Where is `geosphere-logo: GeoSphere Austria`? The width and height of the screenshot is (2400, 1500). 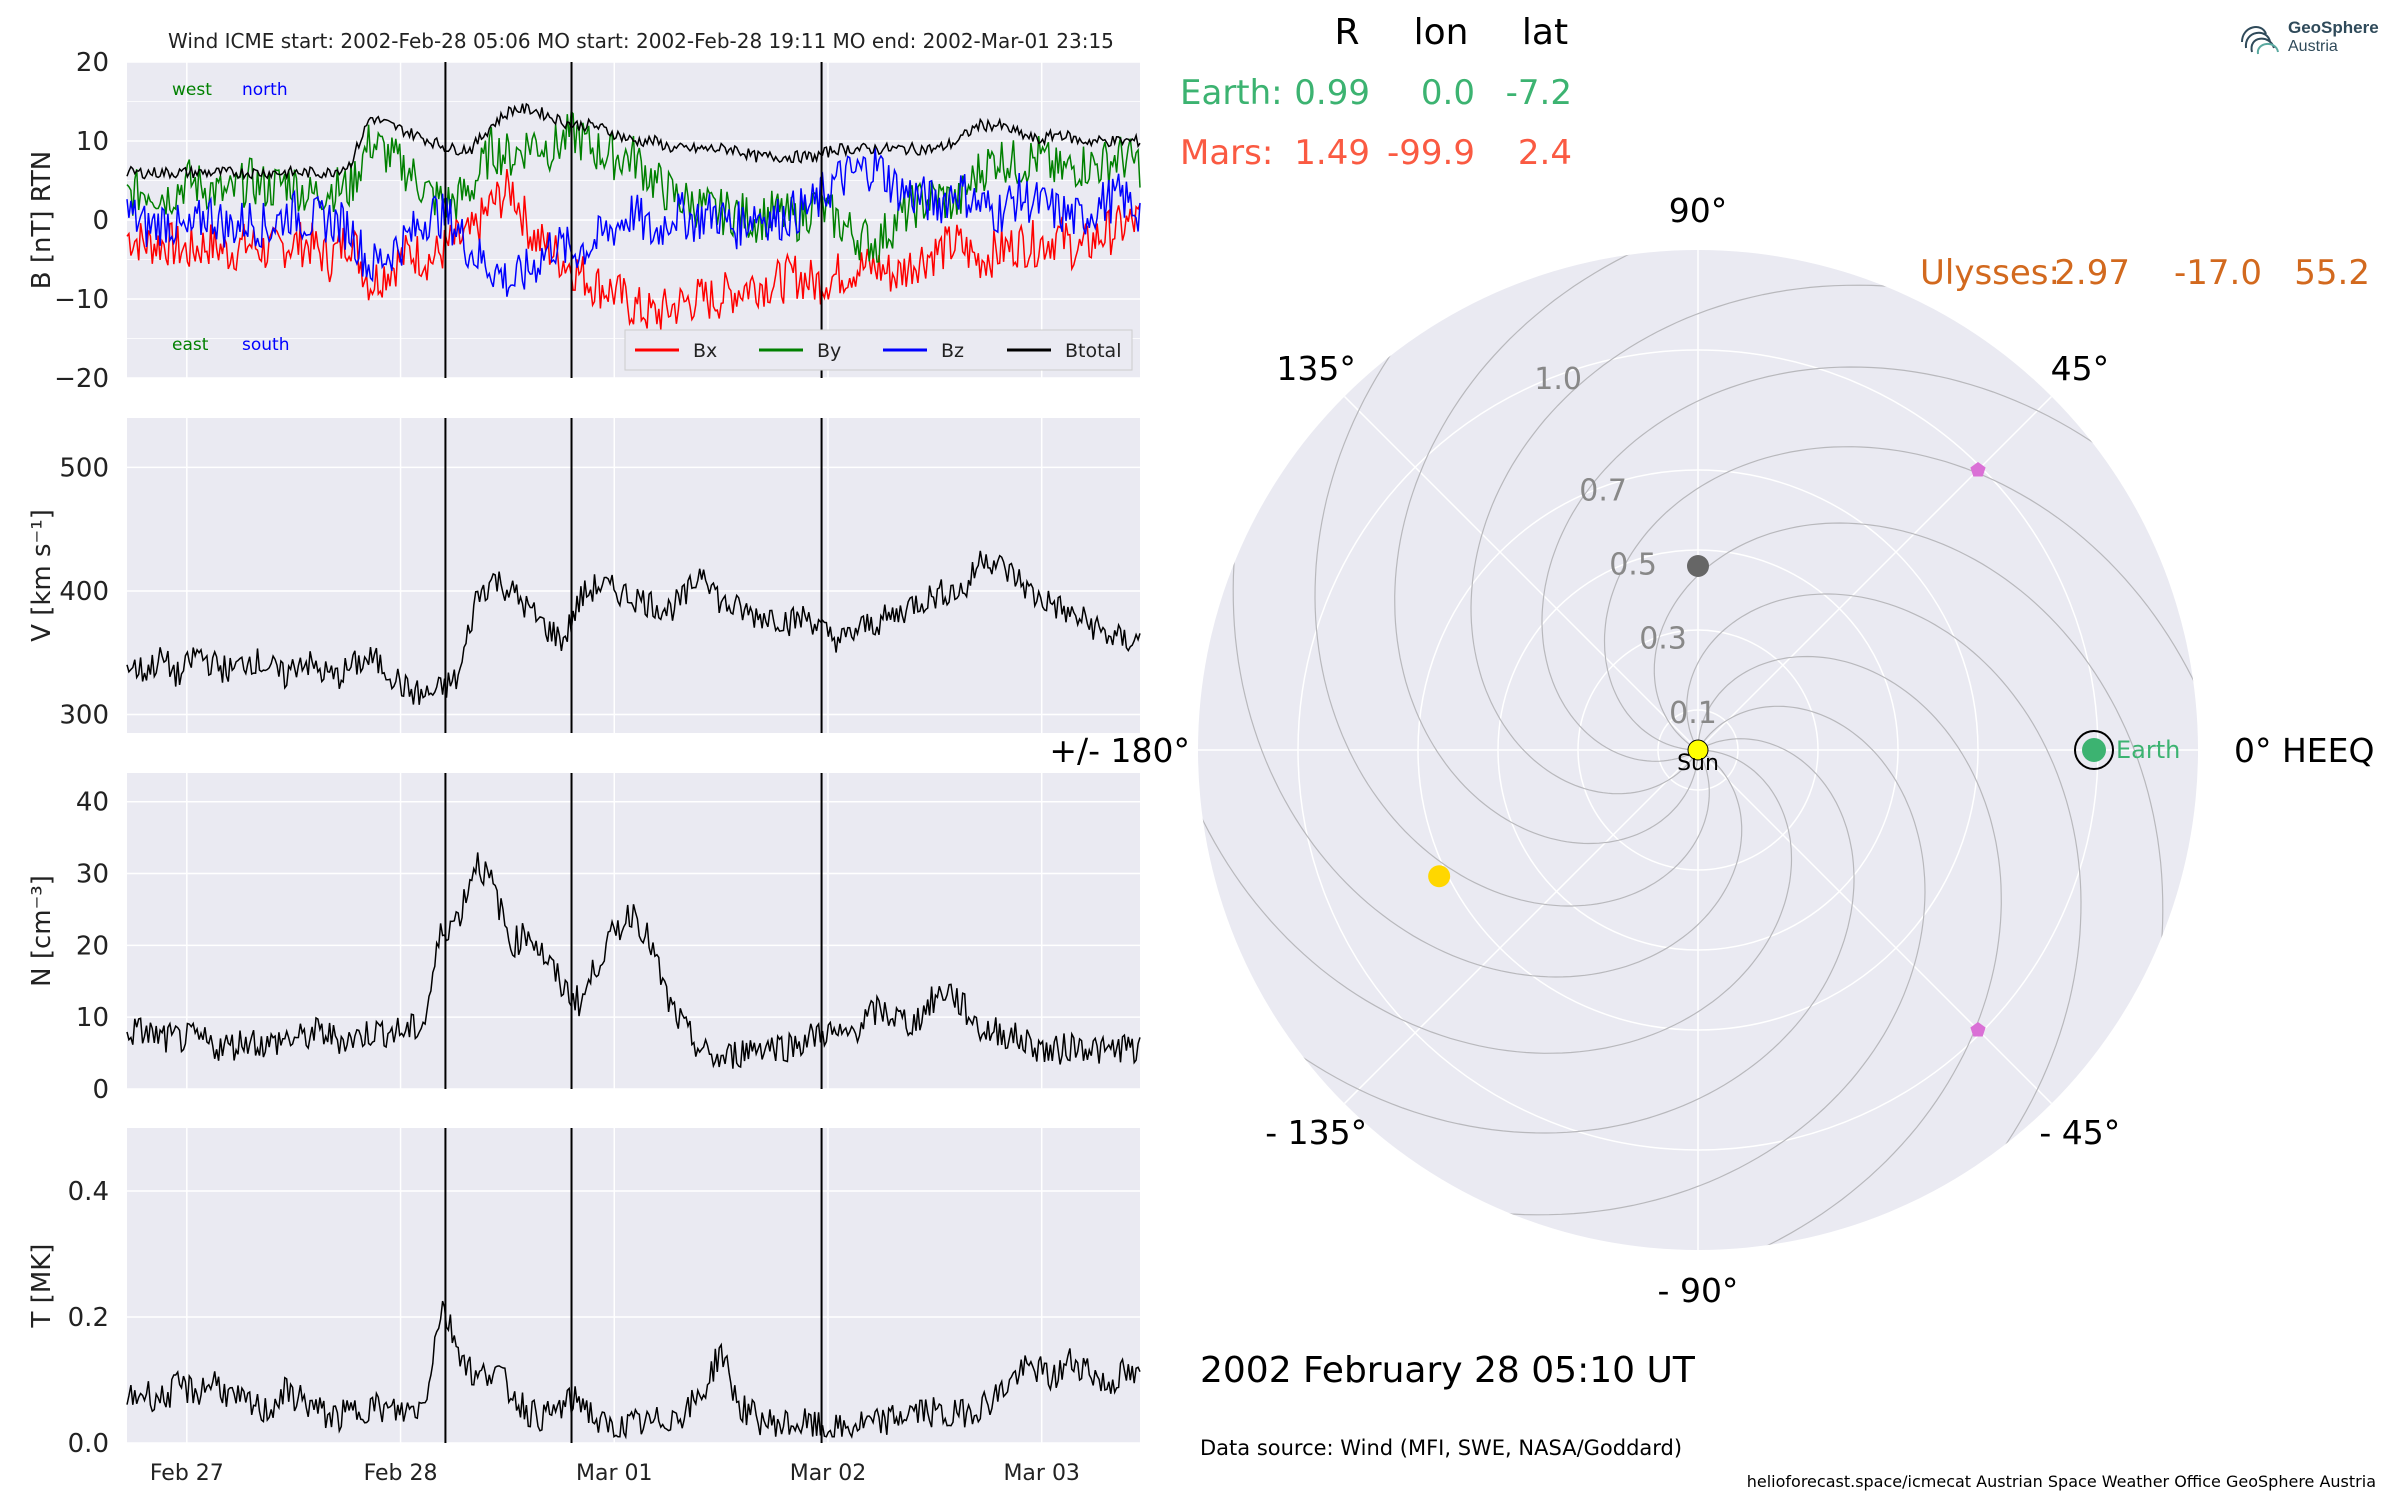
geosphere-logo: GeoSphere Austria is located at coordinates (2311, 37).